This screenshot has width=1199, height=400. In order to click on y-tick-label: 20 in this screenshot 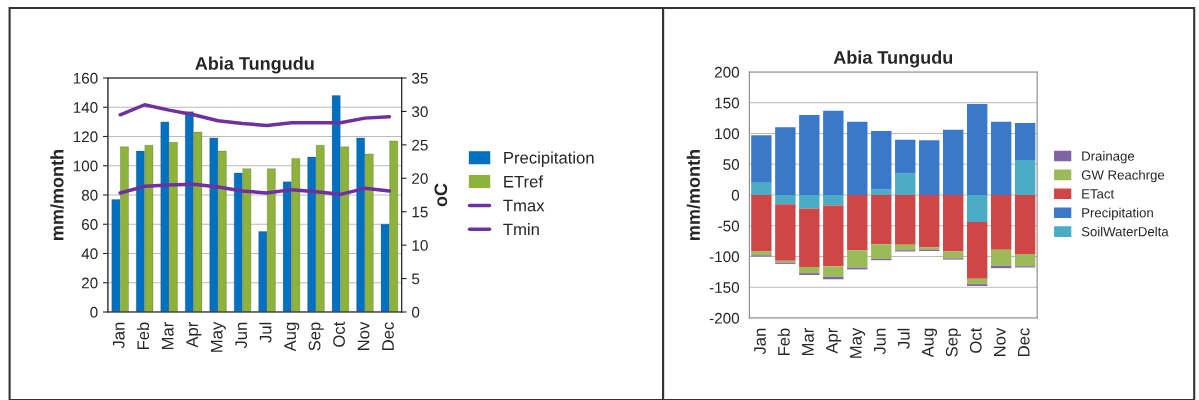, I will do `click(89, 283)`.